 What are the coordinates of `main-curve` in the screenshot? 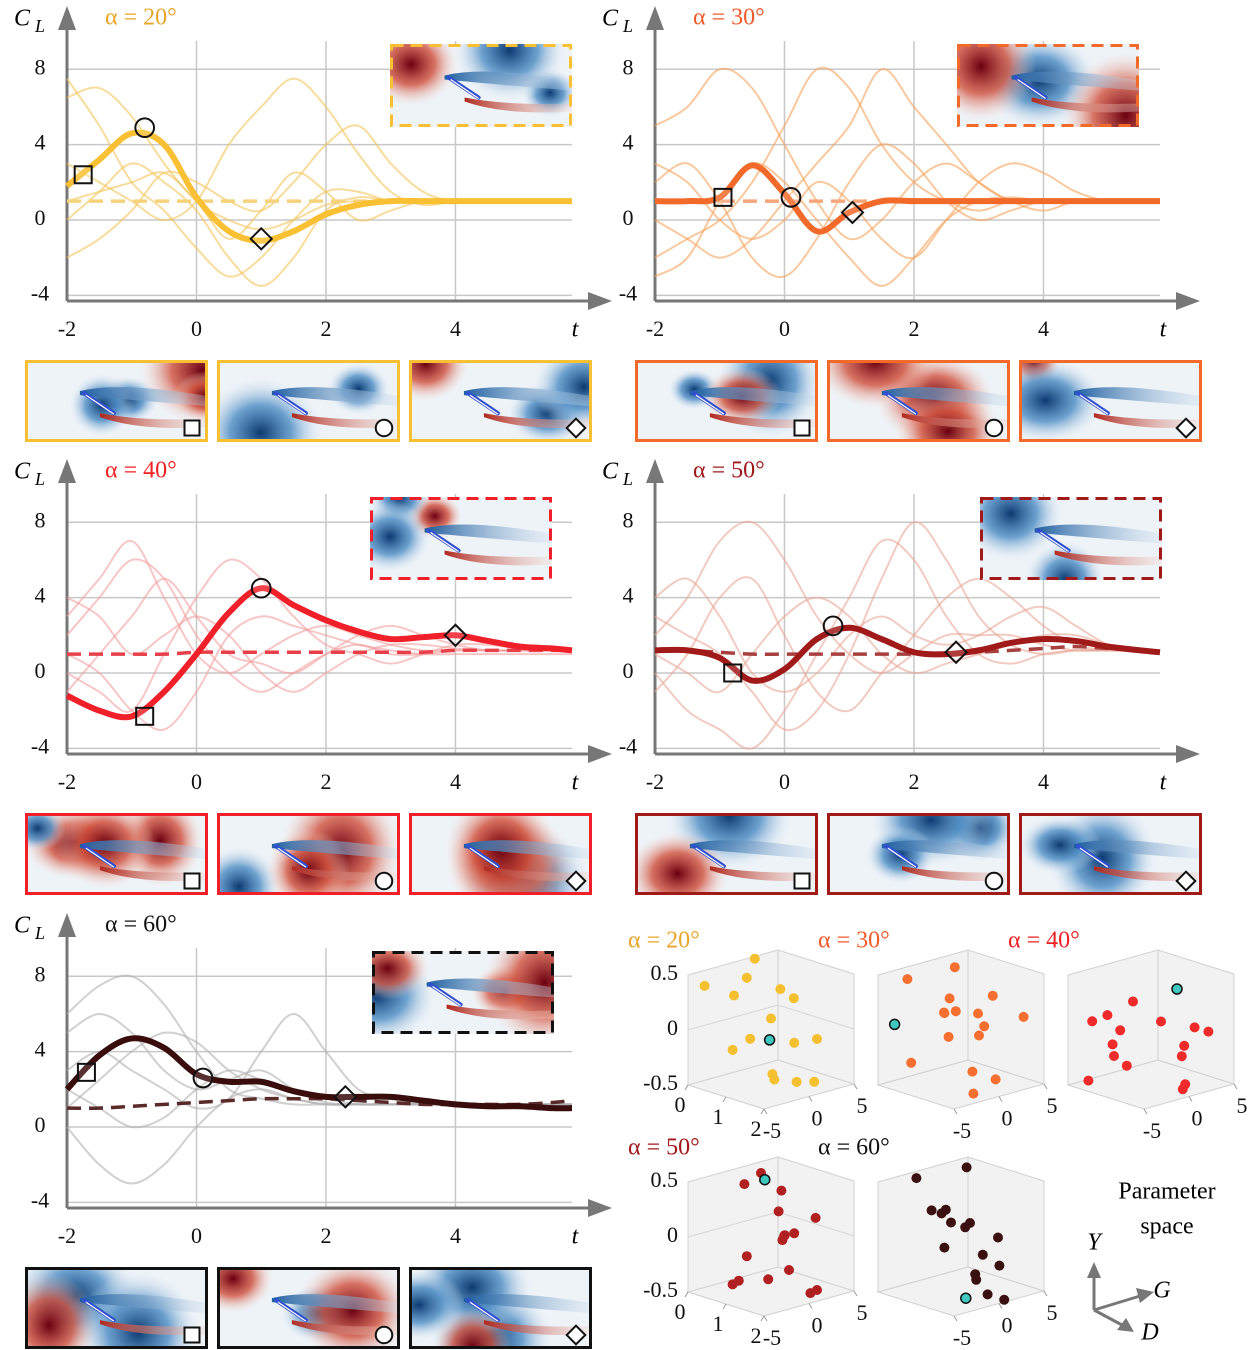 It's located at (319, 653).